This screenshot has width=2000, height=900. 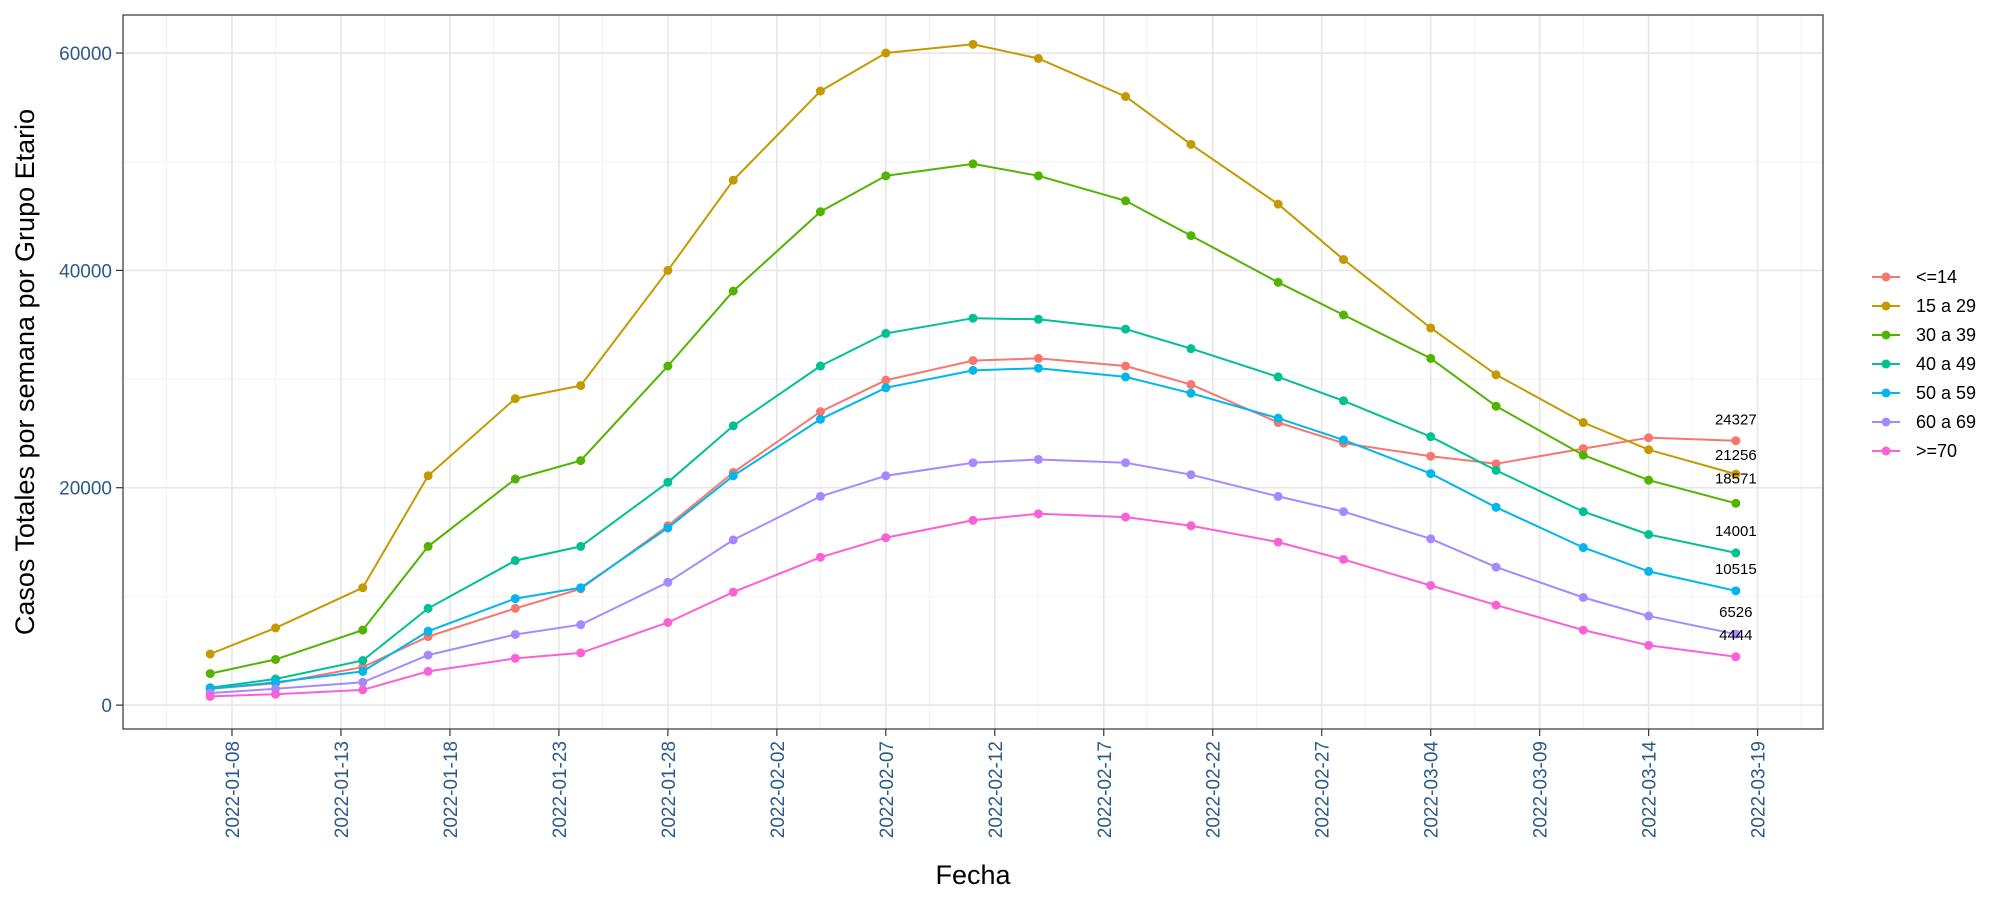 What do you see at coordinates (560, 789) in the screenshot?
I see `x-tick-label: 2022-01-23` at bounding box center [560, 789].